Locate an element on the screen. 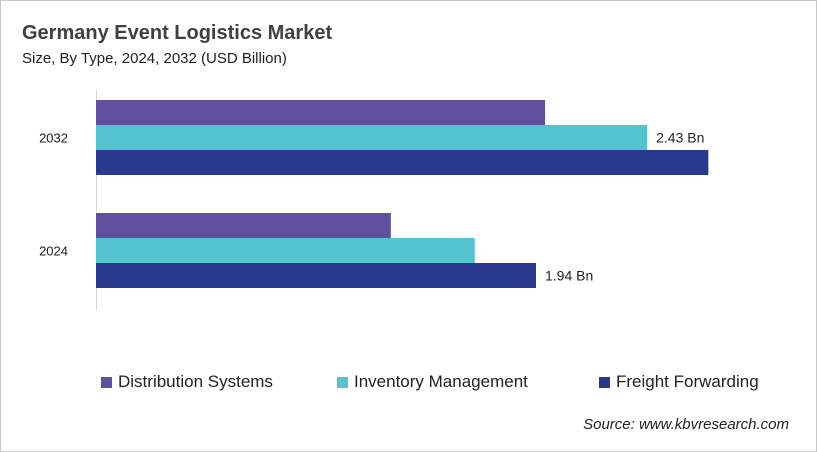  legend-swatch-inventory-management is located at coordinates (342, 382).